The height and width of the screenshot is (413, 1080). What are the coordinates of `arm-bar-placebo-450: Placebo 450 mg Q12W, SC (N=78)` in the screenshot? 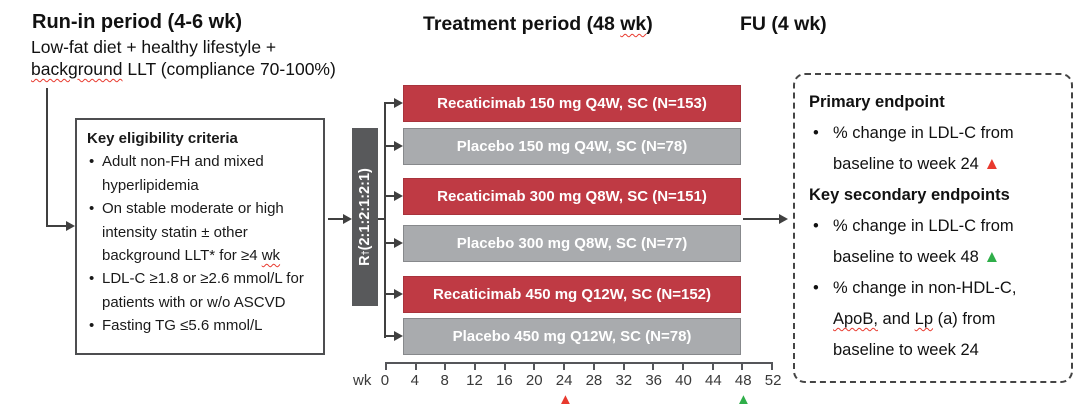 It's located at (572, 336).